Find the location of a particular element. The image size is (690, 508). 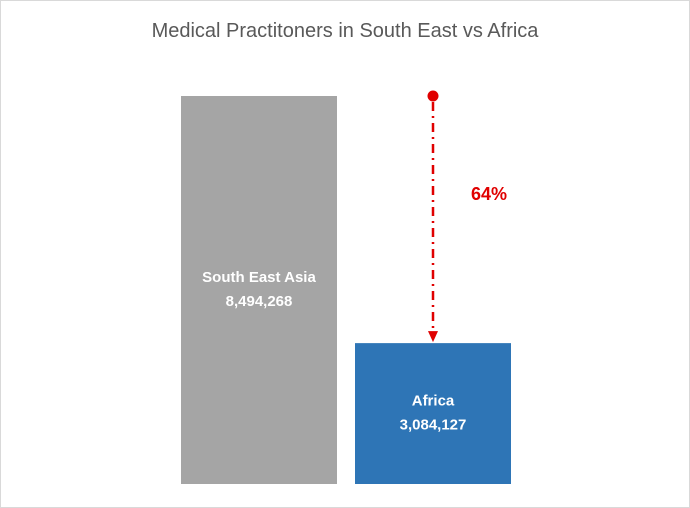

annotation-arrowhead is located at coordinates (433, 337).